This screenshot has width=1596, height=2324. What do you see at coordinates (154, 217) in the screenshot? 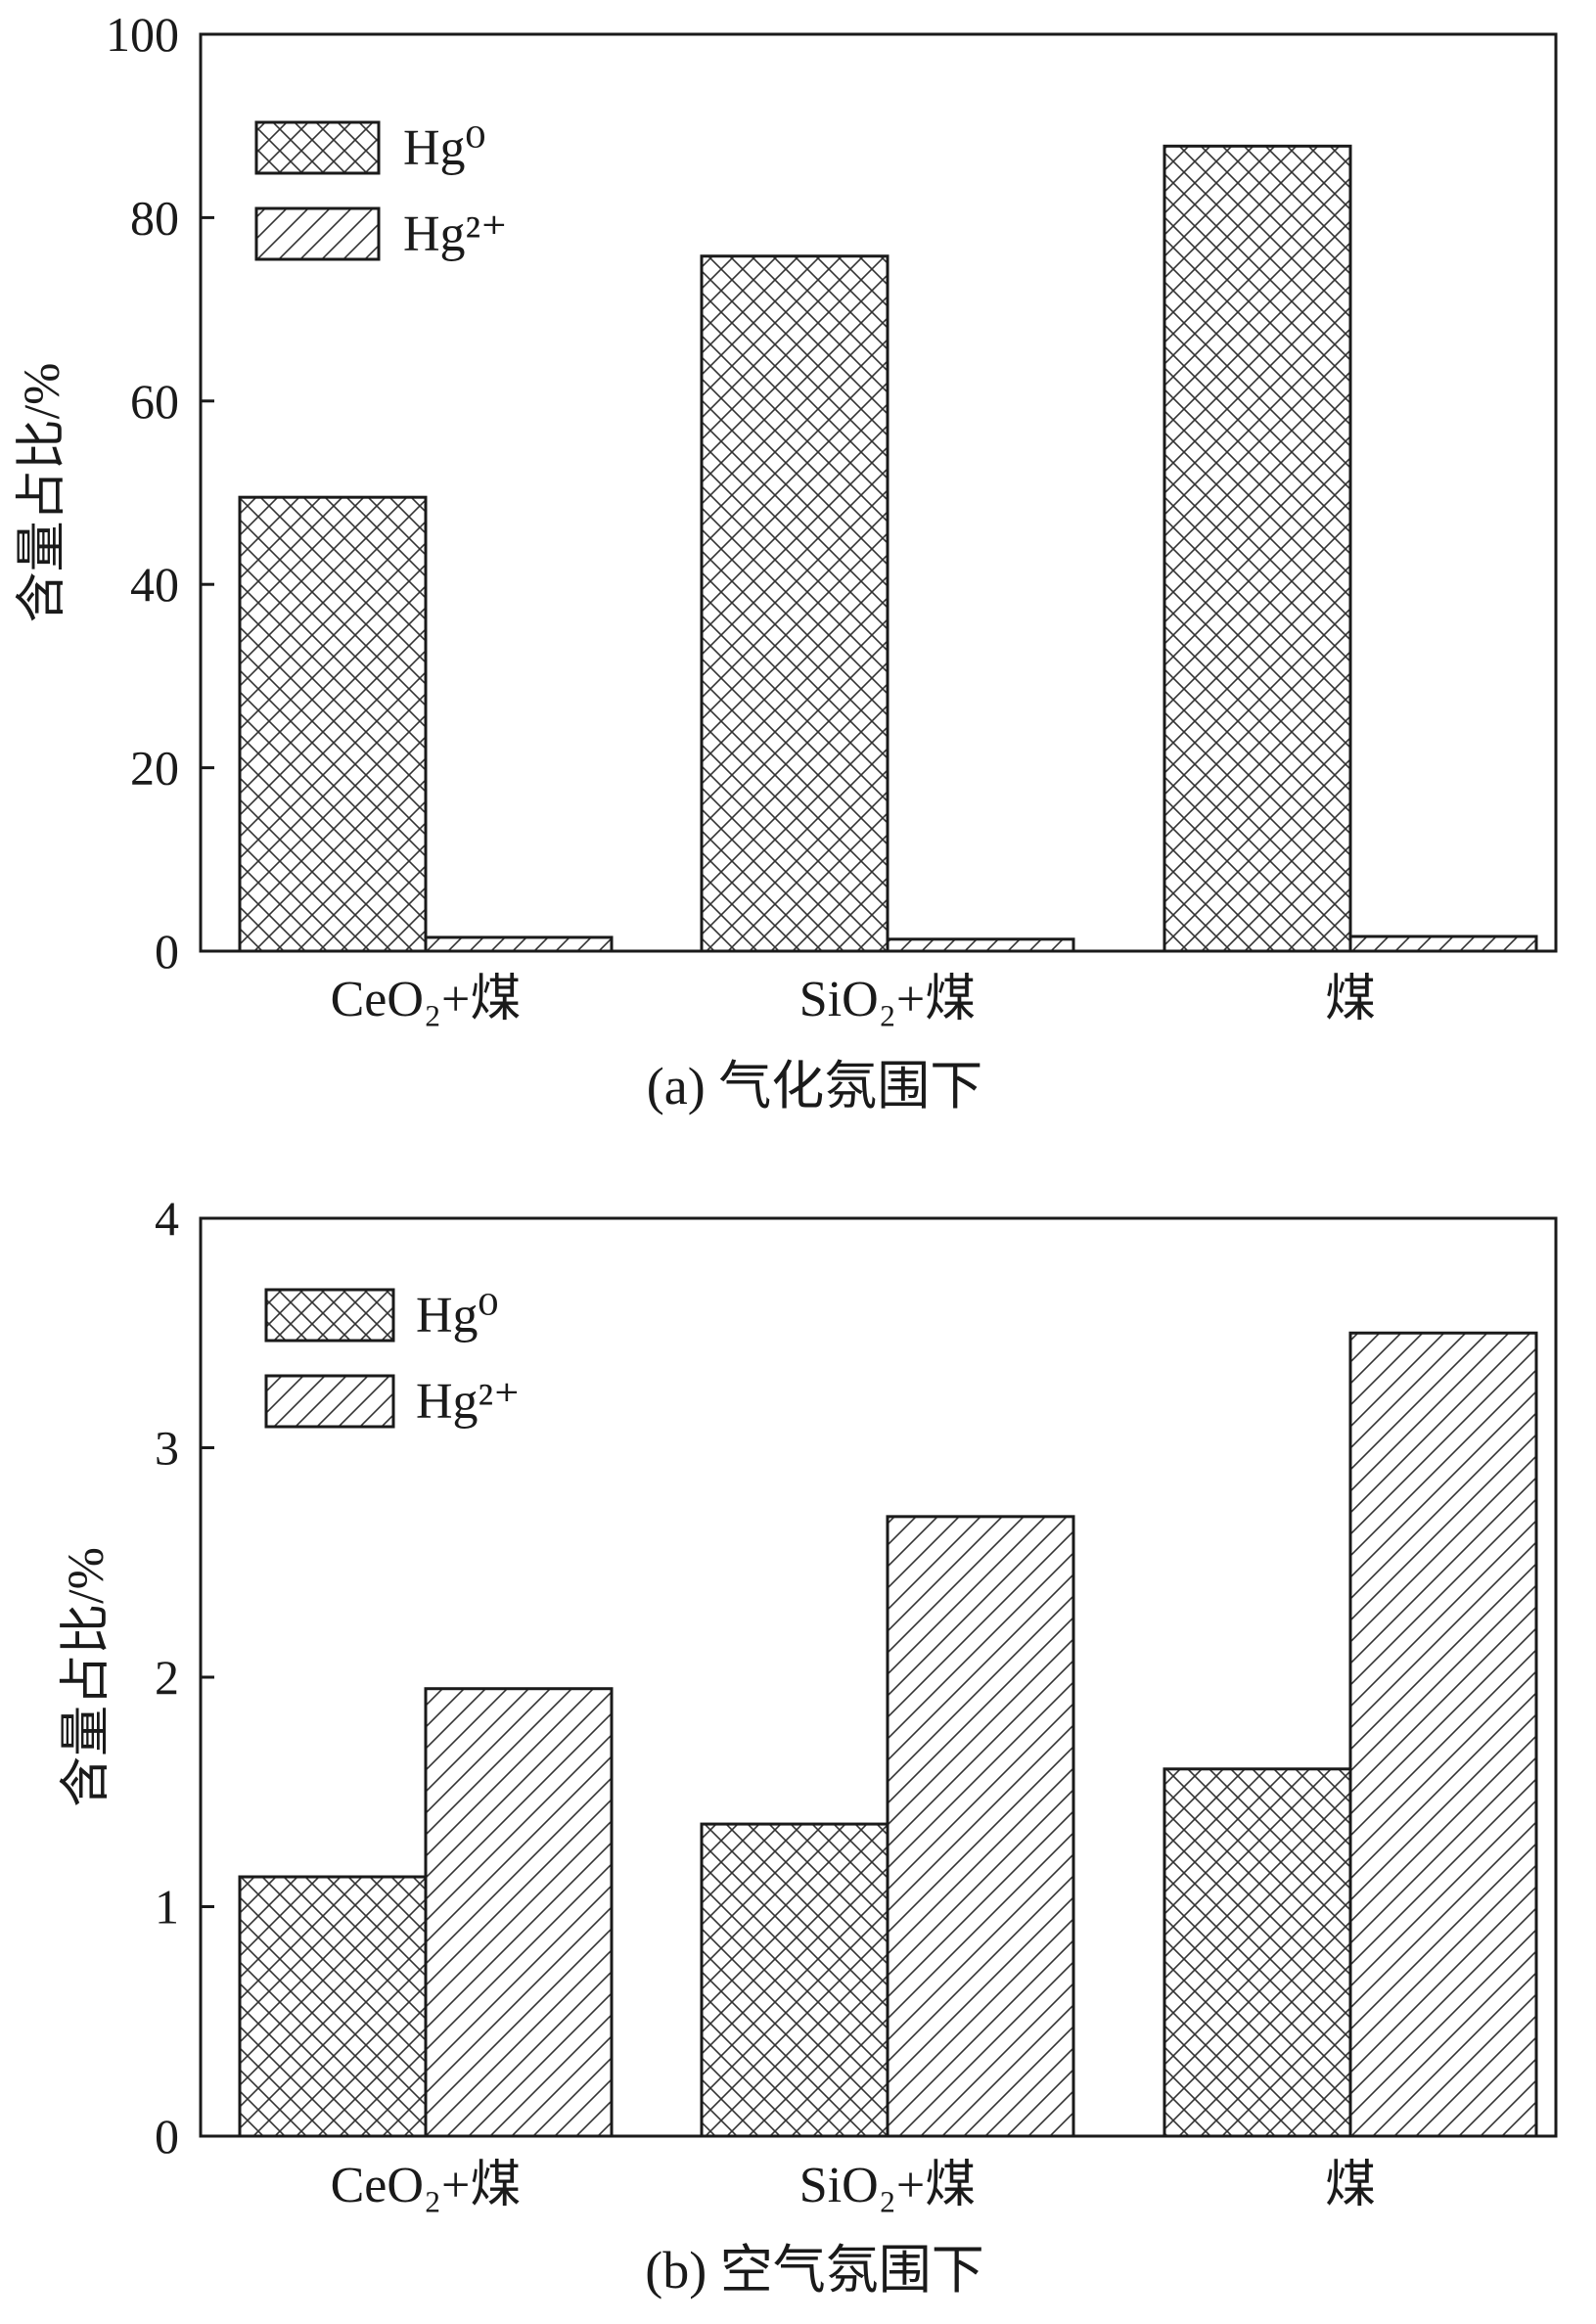
I see `y-tick-label: 80` at bounding box center [154, 217].